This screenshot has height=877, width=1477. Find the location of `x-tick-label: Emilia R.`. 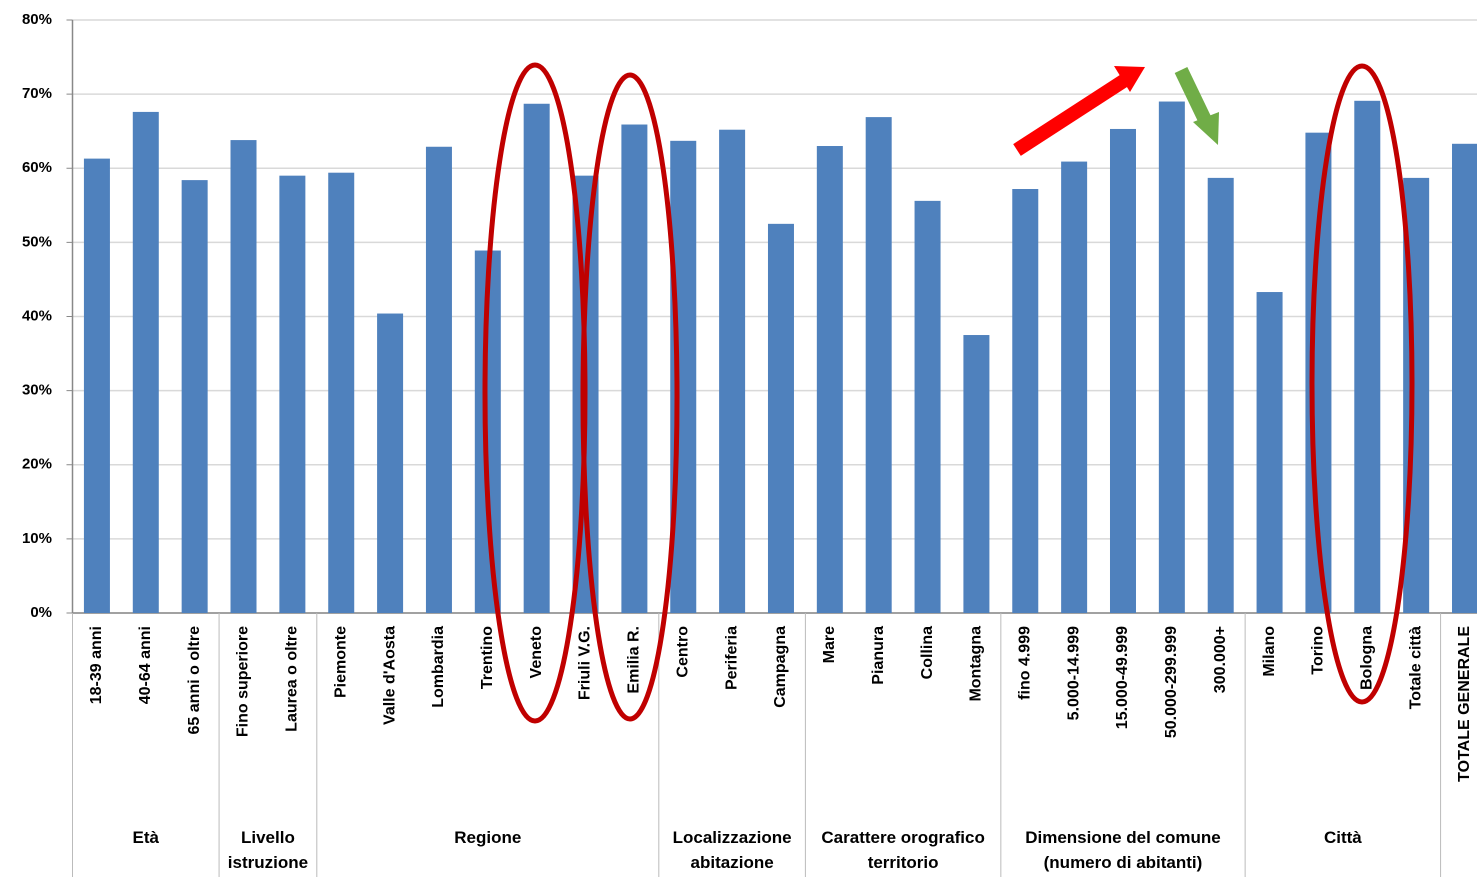

x-tick-label: Emilia R. is located at coordinates (634, 660).